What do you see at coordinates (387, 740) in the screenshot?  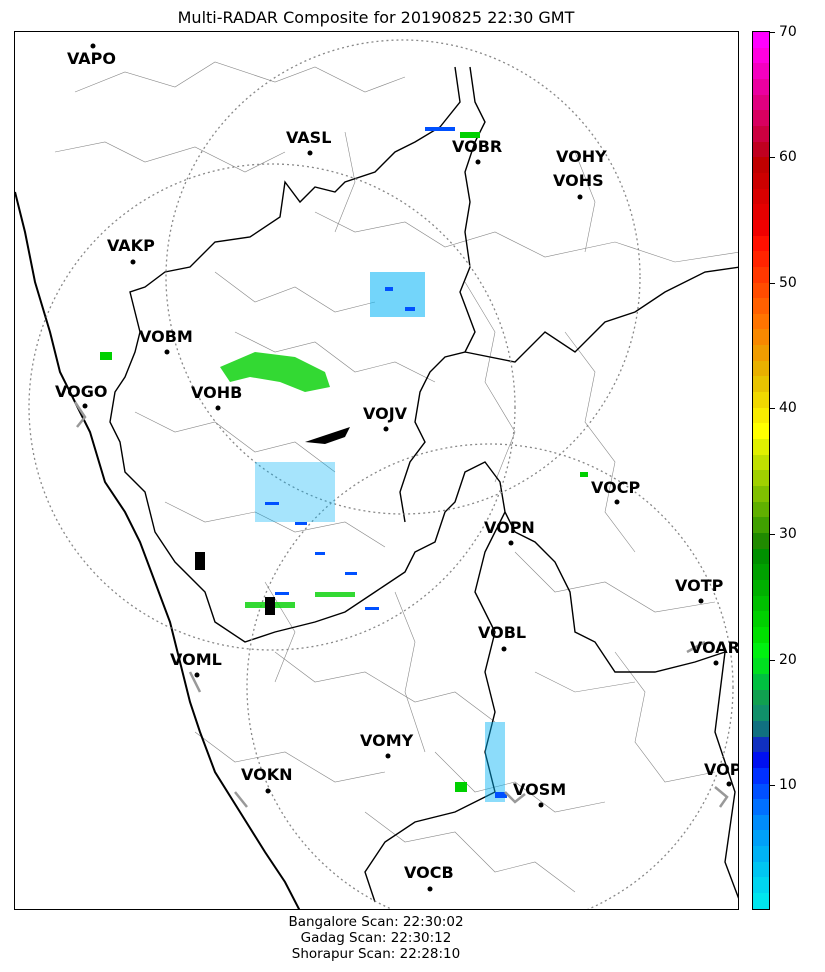 I see `station-label-vomy: VOMY` at bounding box center [387, 740].